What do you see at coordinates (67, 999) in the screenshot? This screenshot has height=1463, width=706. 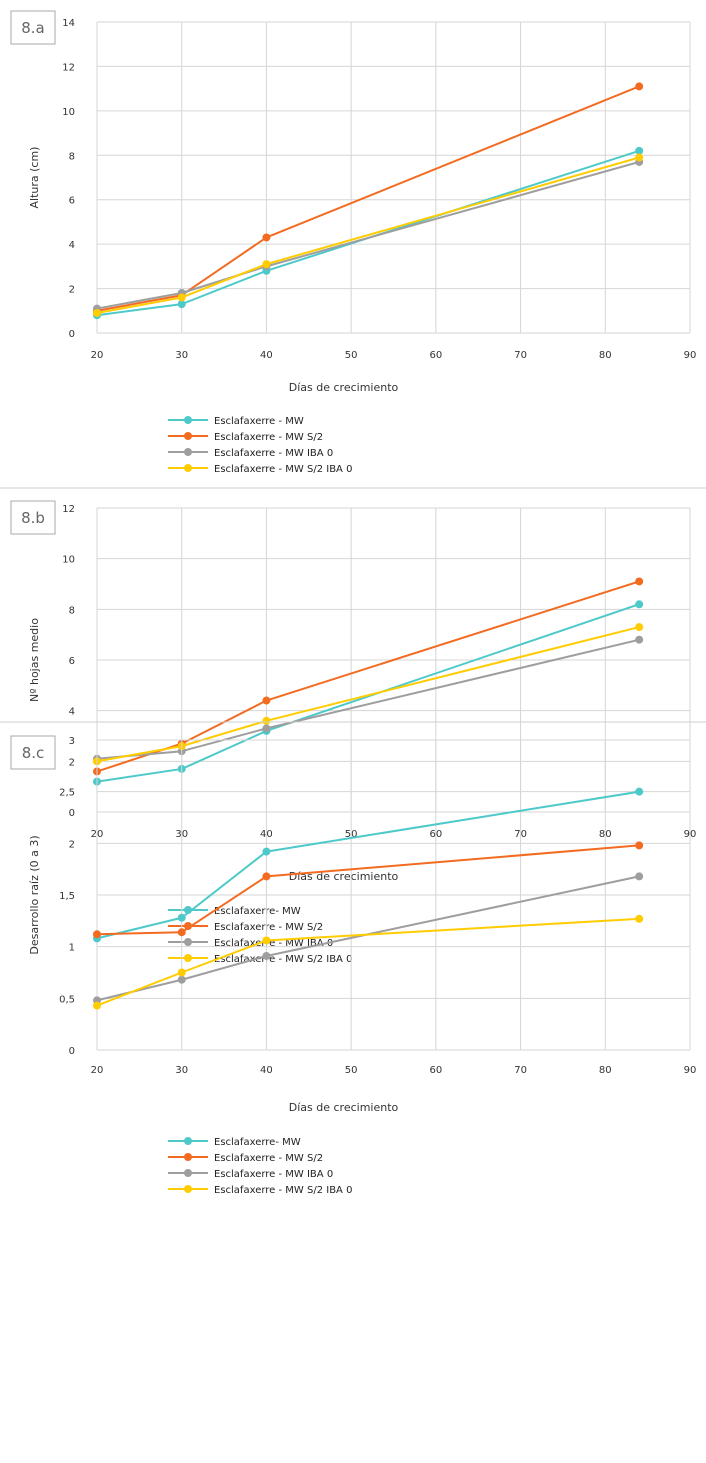 I see `y-tick-label: 0,5` at bounding box center [67, 999].